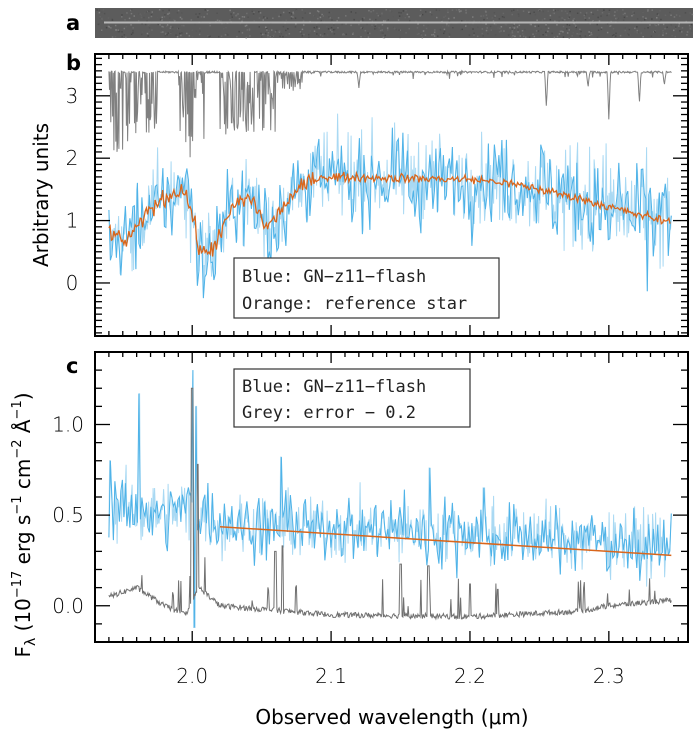  I want to click on ylabel-part: Å, so click(23, 429).